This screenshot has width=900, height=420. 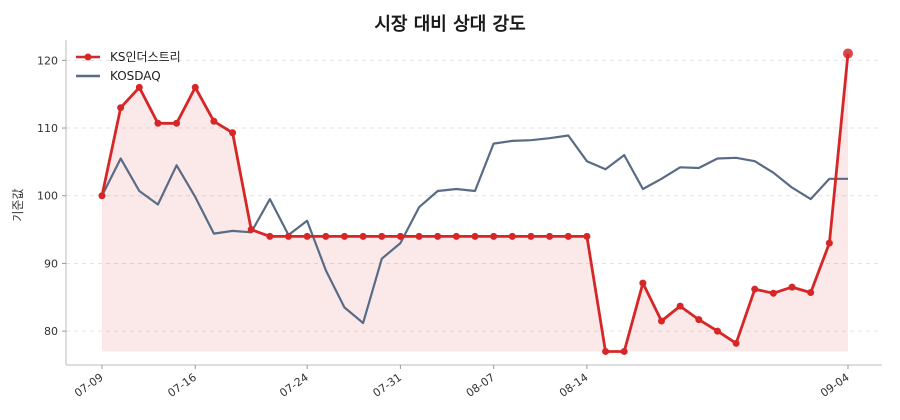 What do you see at coordinates (47, 196) in the screenshot?
I see `y-tick-label: 100` at bounding box center [47, 196].